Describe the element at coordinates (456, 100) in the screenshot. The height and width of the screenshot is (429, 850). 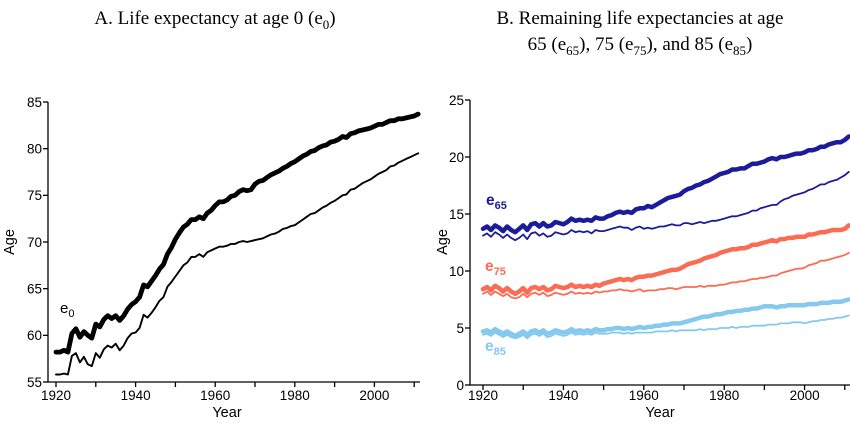
I see `y-tick-label: 25` at that location.